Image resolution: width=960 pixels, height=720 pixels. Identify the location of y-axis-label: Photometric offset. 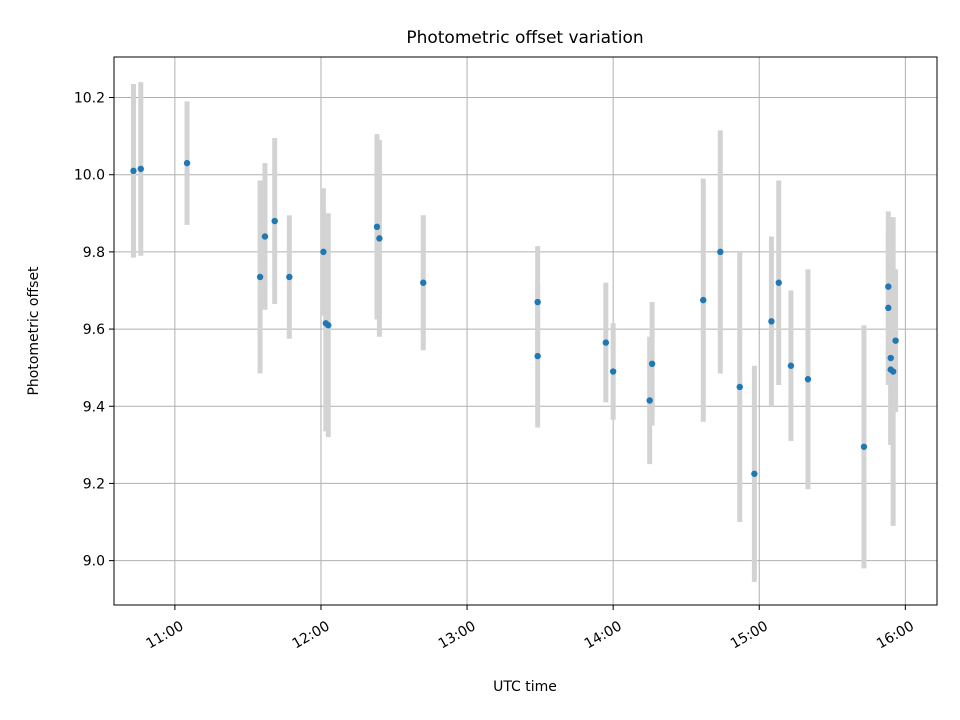
(34, 331).